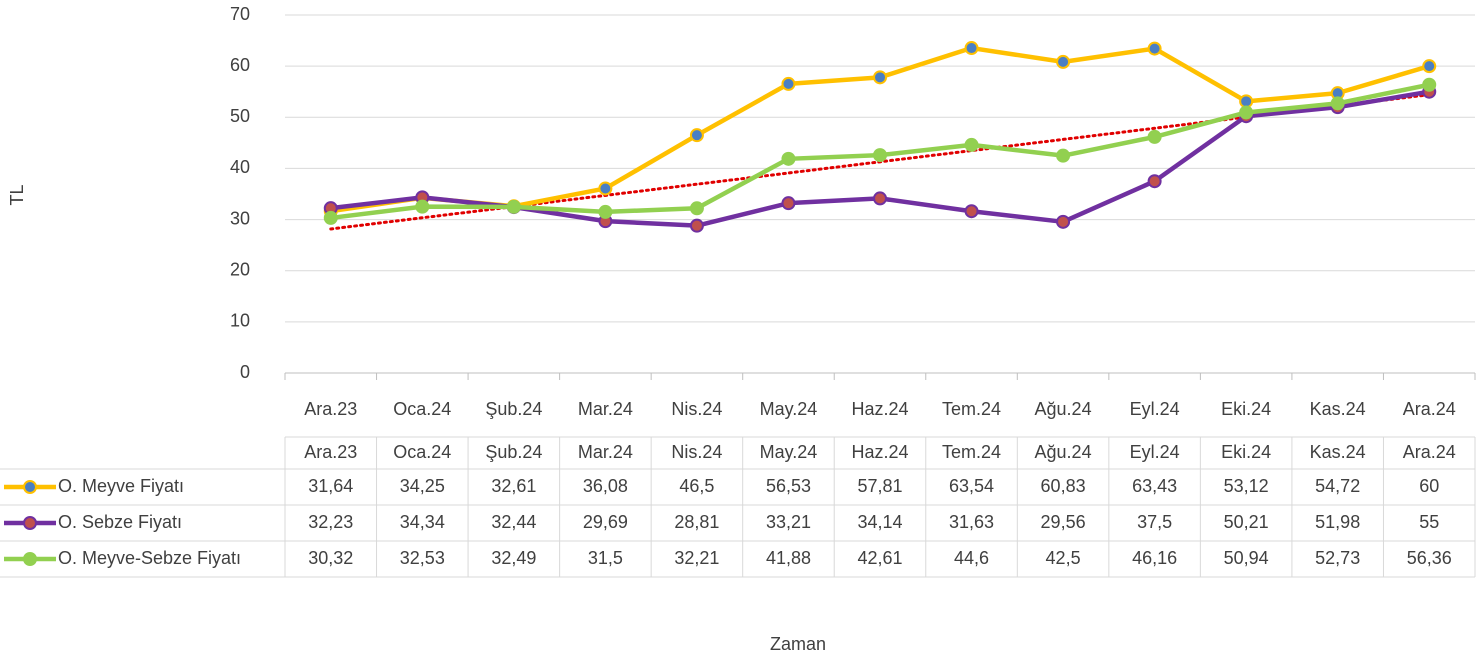 This screenshot has width=1484, height=665. What do you see at coordinates (1154, 486) in the screenshot?
I see `table-cell: 63,43` at bounding box center [1154, 486].